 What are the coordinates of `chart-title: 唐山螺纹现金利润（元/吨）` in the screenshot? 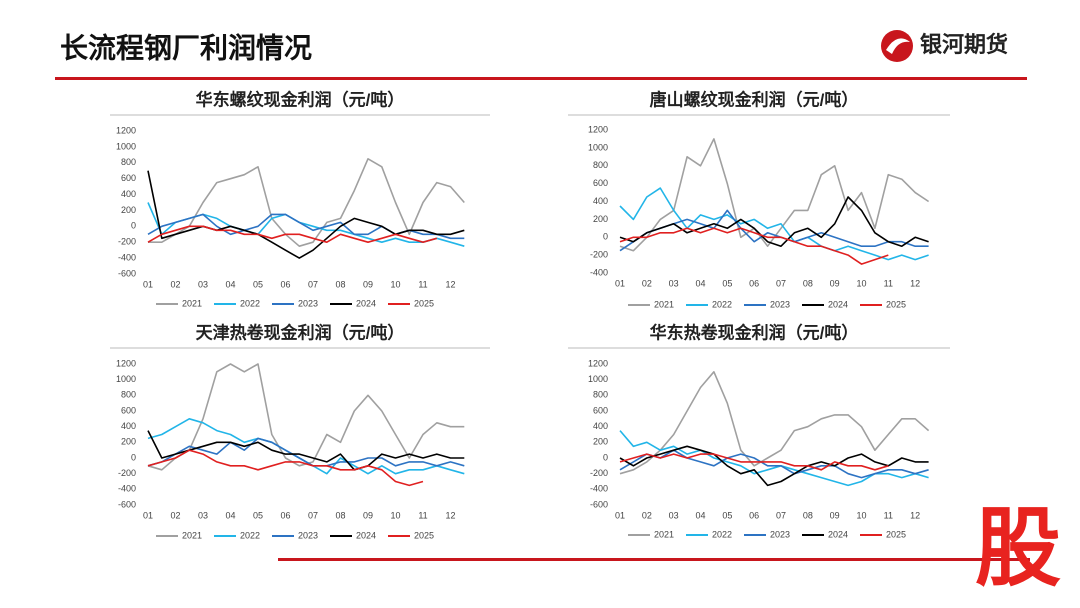 It's located at (754, 99).